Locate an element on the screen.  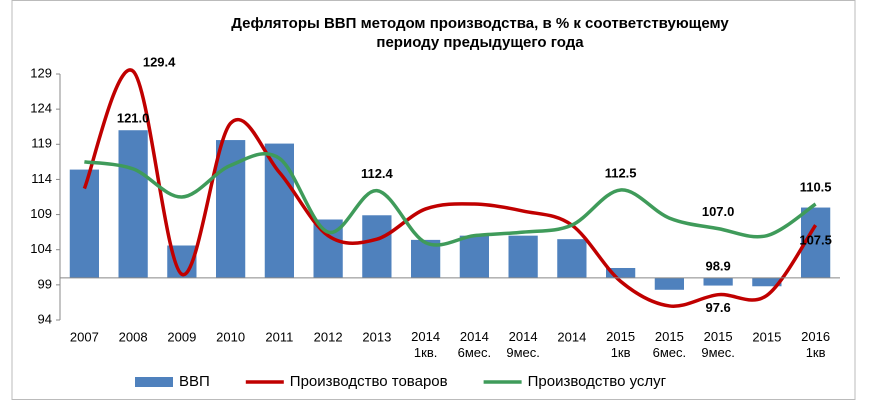
value-label: 107.5 is located at coordinates (815, 240).